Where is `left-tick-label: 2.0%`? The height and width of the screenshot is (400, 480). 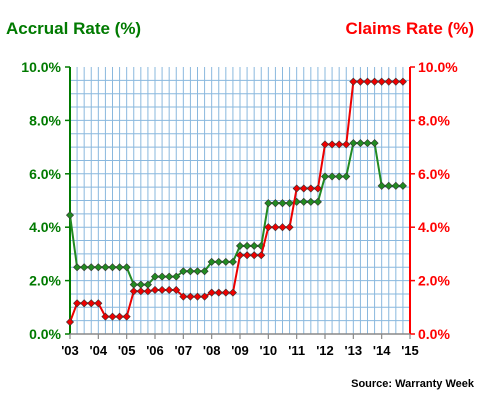 left-tick-label: 2.0% is located at coordinates (45, 281).